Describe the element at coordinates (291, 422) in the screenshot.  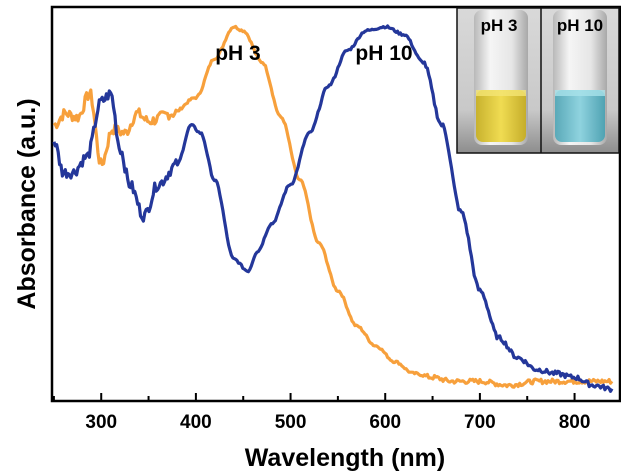
I see `x-tick-label: 500` at that location.